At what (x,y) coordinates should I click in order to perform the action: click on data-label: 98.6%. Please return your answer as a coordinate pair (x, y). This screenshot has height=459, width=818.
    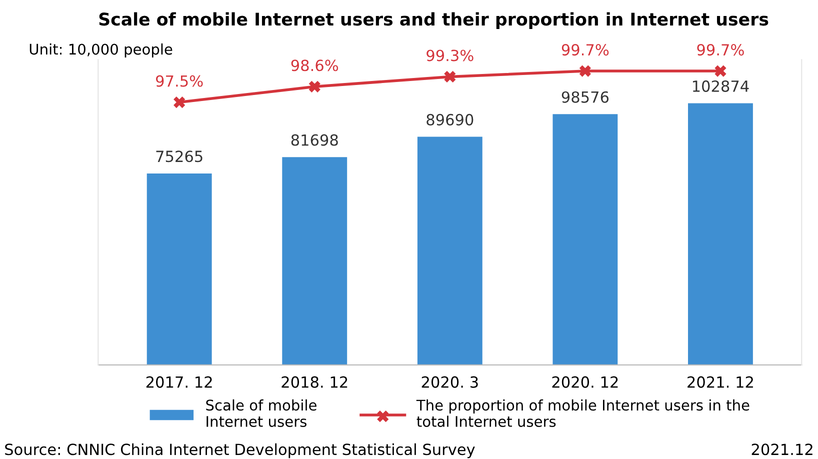
    Looking at the image, I should click on (314, 66).